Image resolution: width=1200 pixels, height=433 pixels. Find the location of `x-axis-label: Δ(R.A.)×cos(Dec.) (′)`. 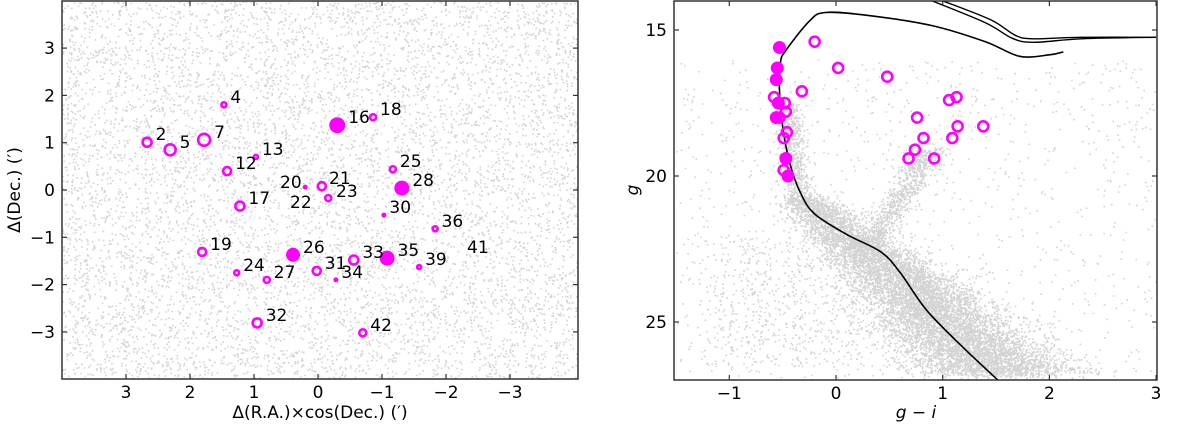

x-axis-label: Δ(R.A.)×cos(Dec.) (′) is located at coordinates (319, 413).